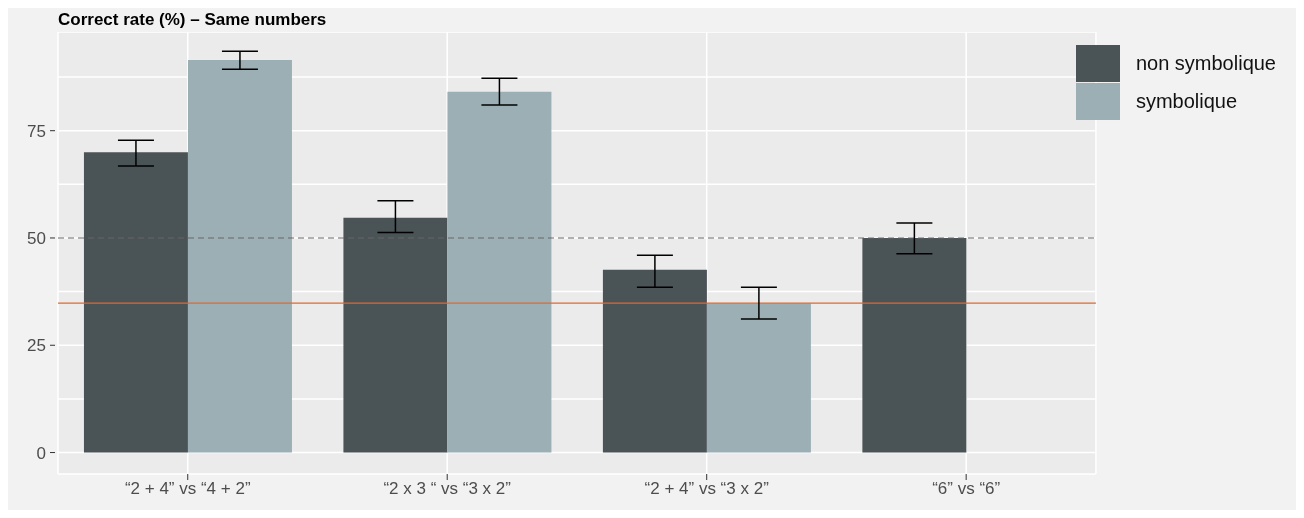  What do you see at coordinates (1186, 101) in the screenshot?
I see `legend-label: symbolique` at bounding box center [1186, 101].